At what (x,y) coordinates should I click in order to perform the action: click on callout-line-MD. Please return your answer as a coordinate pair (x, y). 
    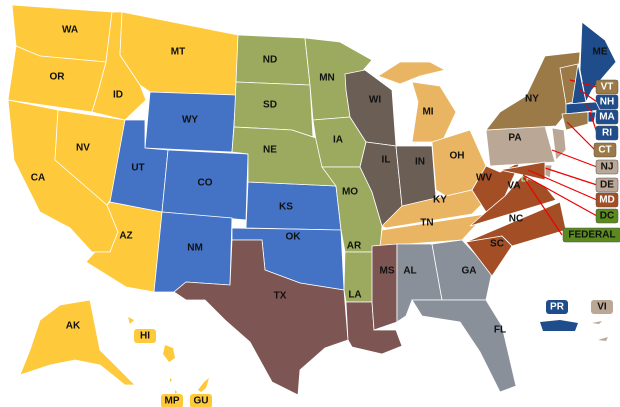
    Looking at the image, I should click on (562, 185).